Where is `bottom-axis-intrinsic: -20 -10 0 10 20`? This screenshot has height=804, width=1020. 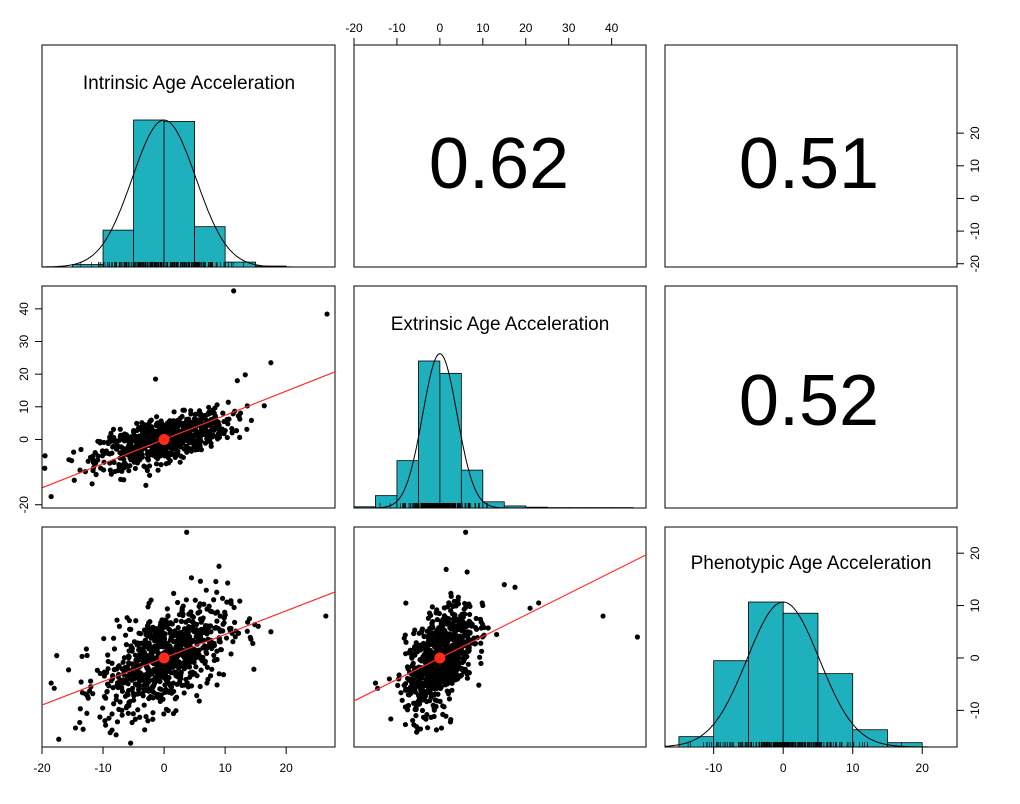
bottom-axis-intrinsic: -20 -10 0 10 20 is located at coordinates (163, 760).